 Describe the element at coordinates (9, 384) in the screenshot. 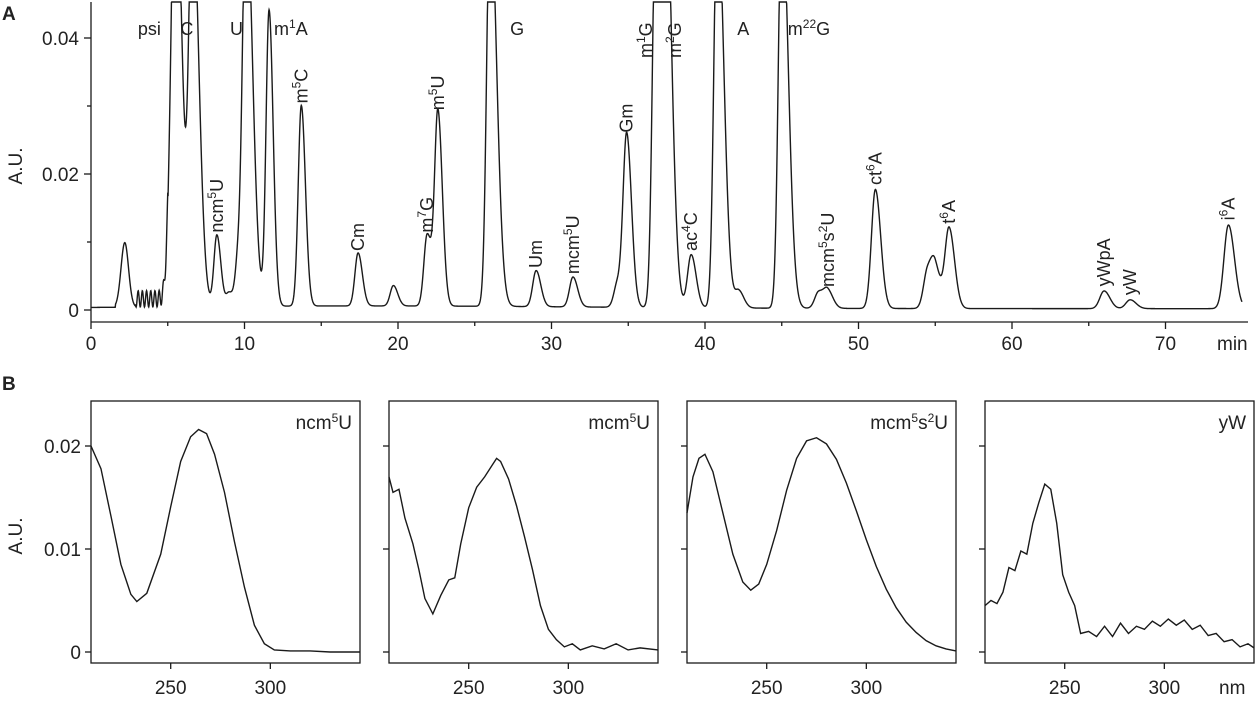

I see `panel-letter-b: B` at that location.